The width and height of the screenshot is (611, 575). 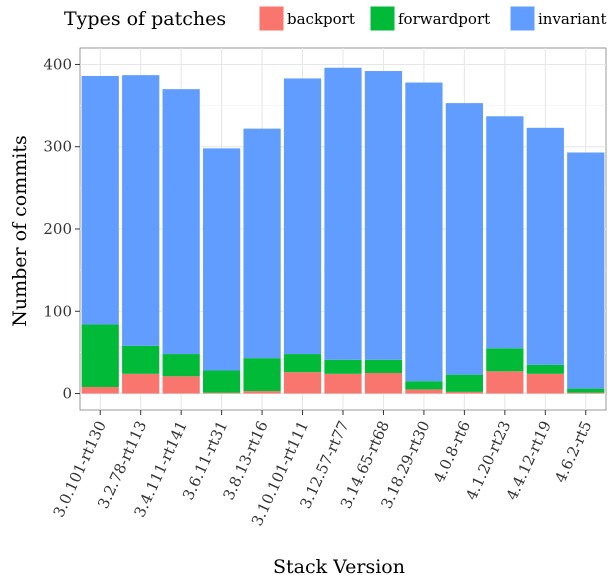 I want to click on bar-backport-3.14.65-rt68, so click(x=383, y=383).